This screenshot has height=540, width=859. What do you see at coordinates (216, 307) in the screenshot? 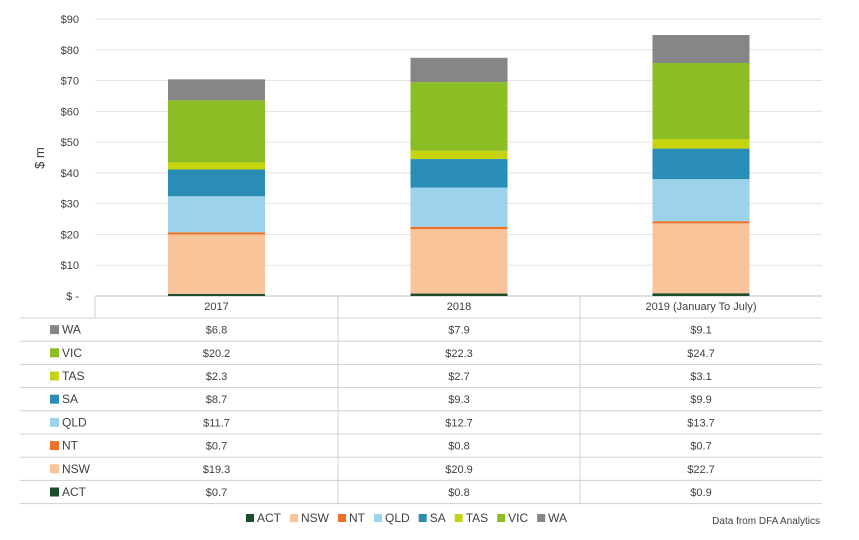
I see `x-category-label: 2017` at bounding box center [216, 307].